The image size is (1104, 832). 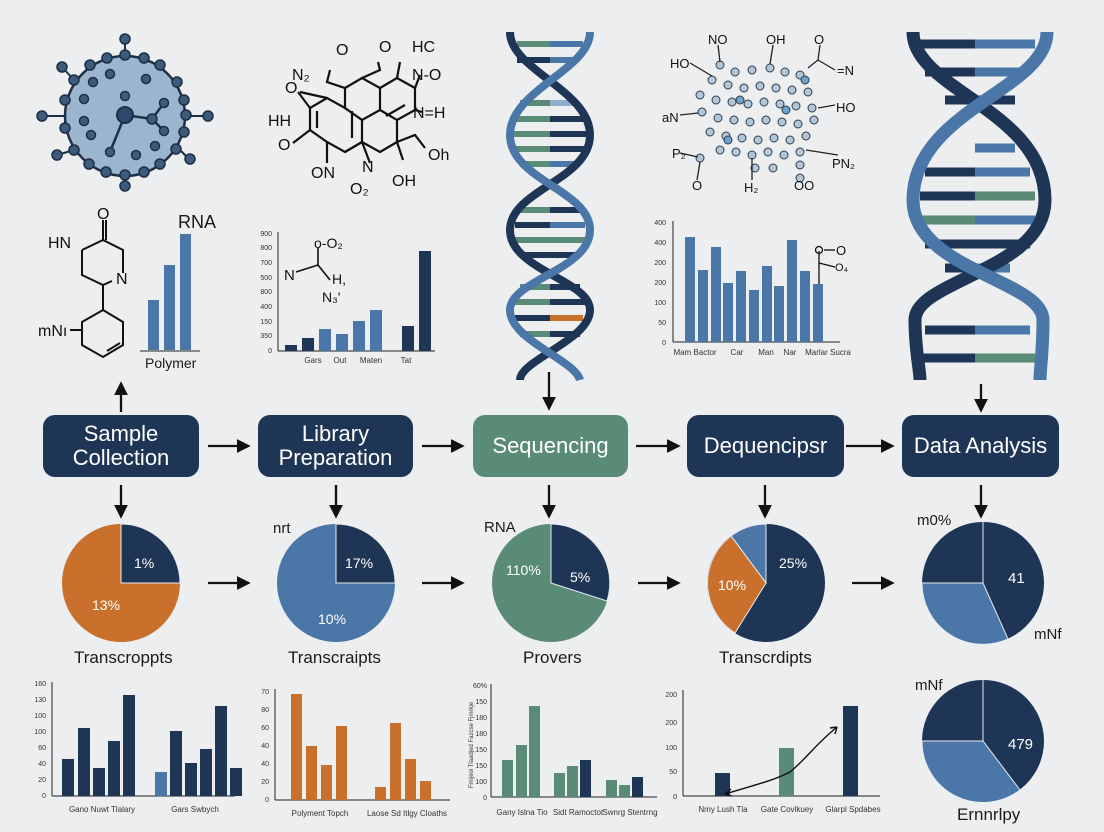 I want to click on svg-text: Gars, so click(x=312, y=360).